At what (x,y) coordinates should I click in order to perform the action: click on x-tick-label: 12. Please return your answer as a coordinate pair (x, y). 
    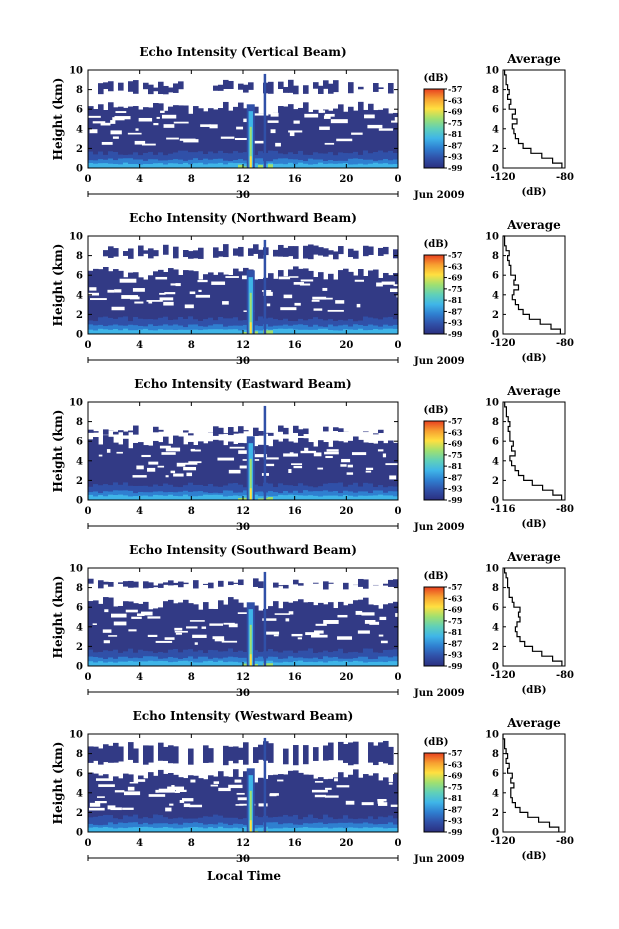
    Looking at the image, I should click on (243, 677).